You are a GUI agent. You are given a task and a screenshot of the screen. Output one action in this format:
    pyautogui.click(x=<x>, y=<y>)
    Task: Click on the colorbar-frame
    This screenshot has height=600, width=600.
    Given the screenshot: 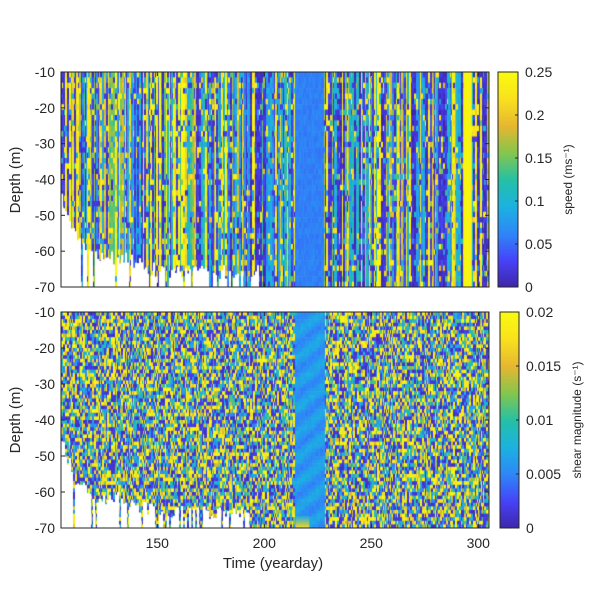 What is the action you would take?
    pyautogui.click(x=508, y=179)
    